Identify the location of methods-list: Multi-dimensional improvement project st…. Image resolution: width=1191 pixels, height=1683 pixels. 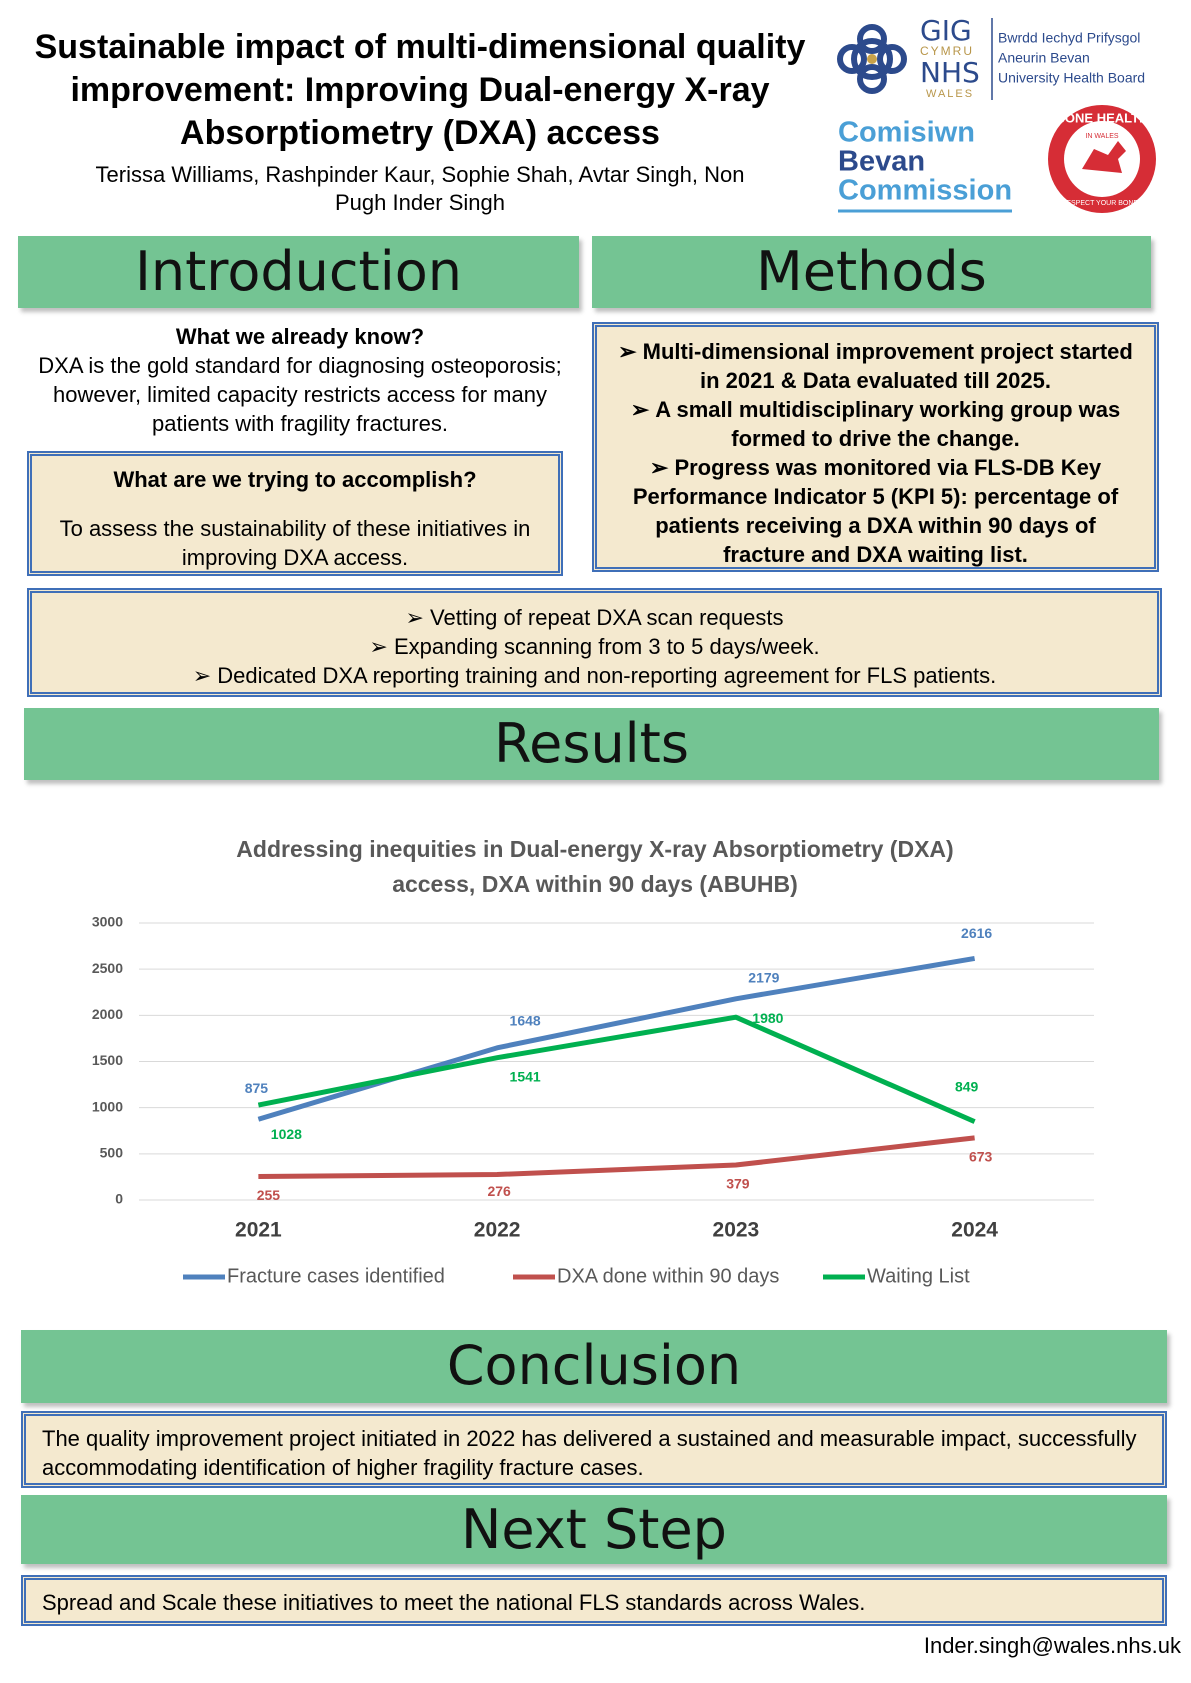
(875, 453).